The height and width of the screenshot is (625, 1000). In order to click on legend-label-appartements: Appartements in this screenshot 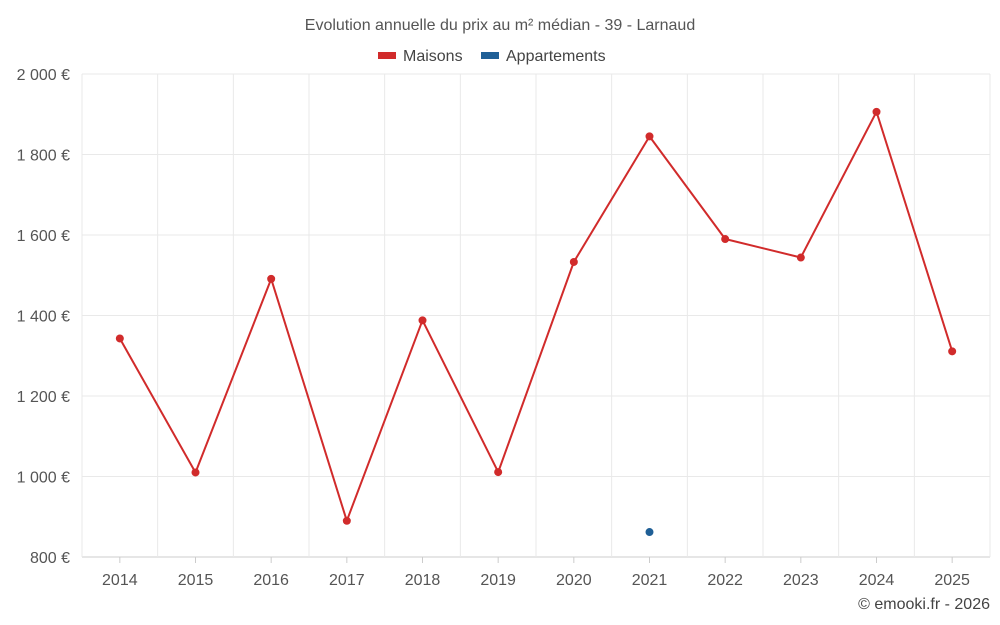, I will do `click(556, 56)`.